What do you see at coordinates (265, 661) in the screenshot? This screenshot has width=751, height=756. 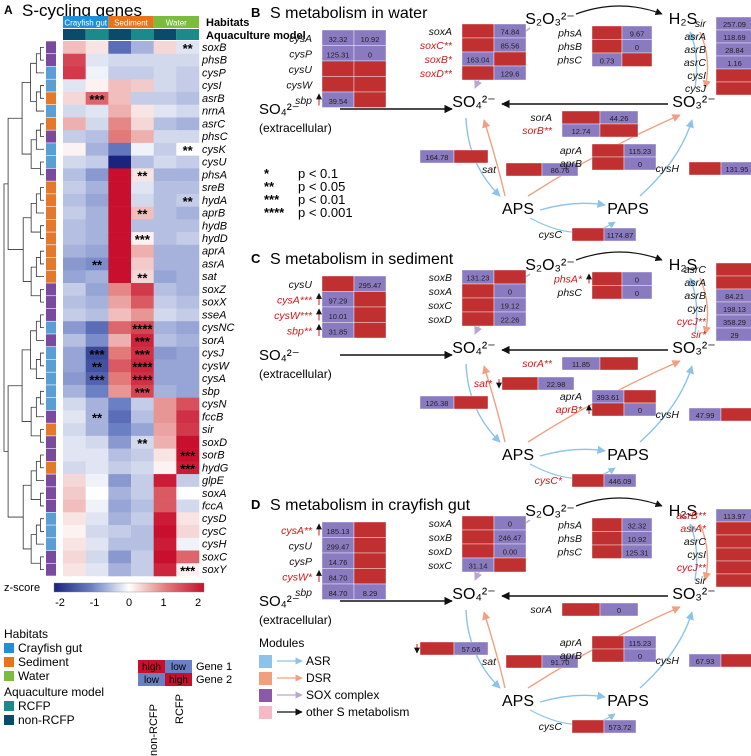 I see `module-swatch` at bounding box center [265, 661].